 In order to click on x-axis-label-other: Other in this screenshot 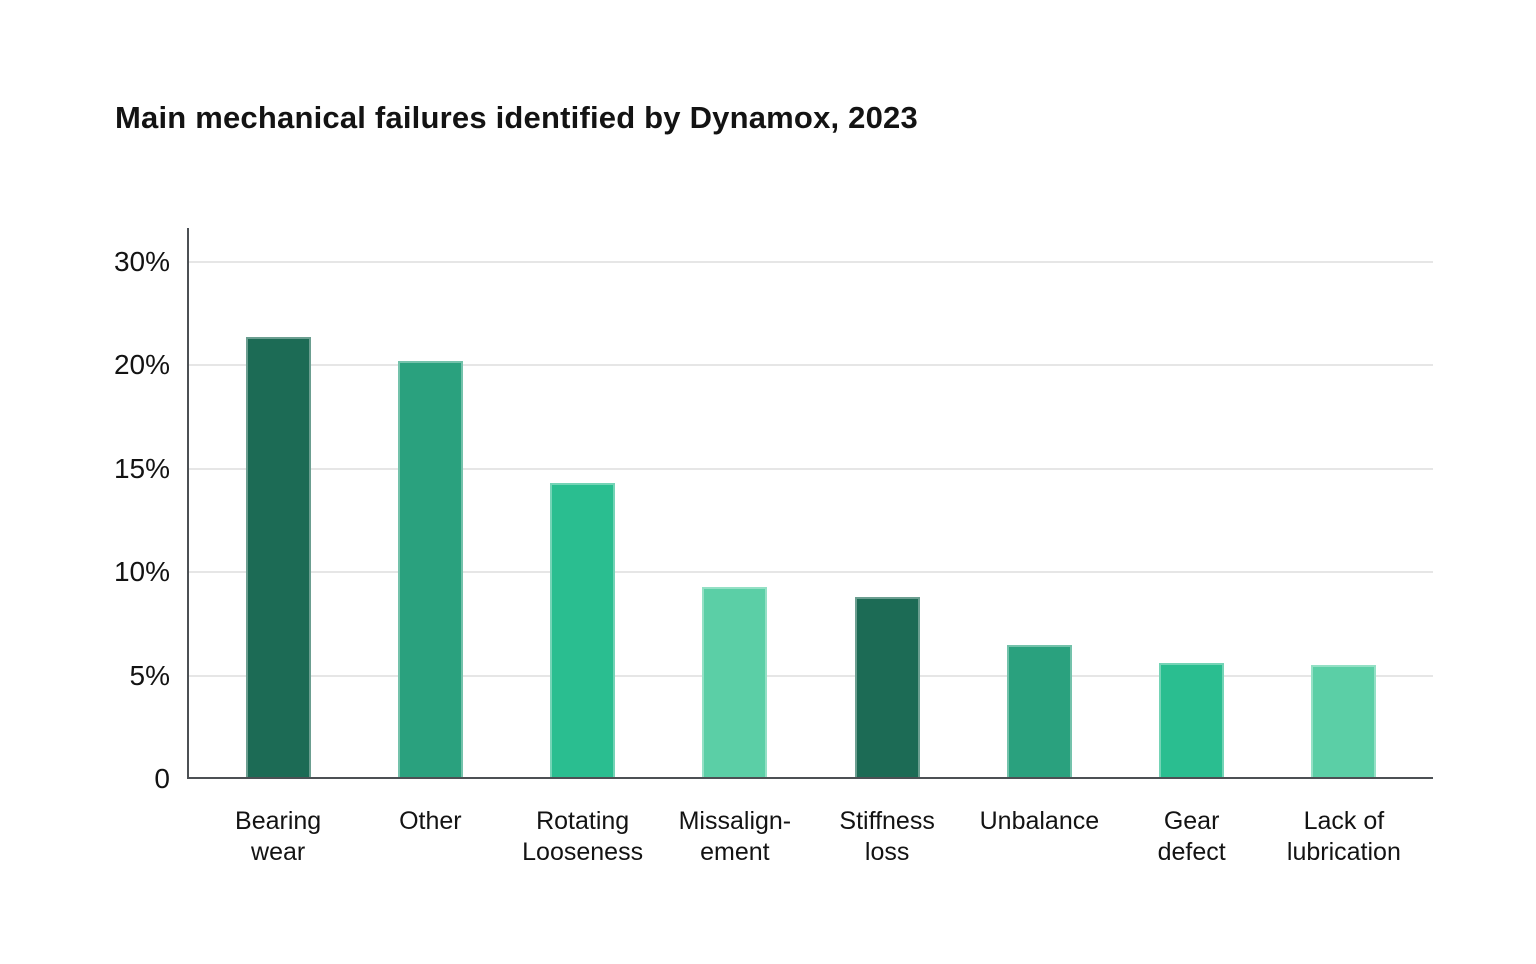, I will do `click(430, 821)`.